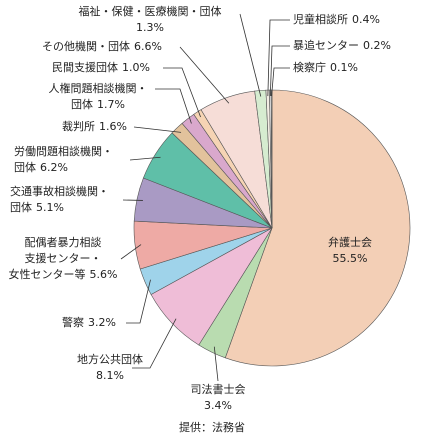 This screenshot has width=421, height=440. I want to click on category-label: 暴追センター, so click(326, 45).